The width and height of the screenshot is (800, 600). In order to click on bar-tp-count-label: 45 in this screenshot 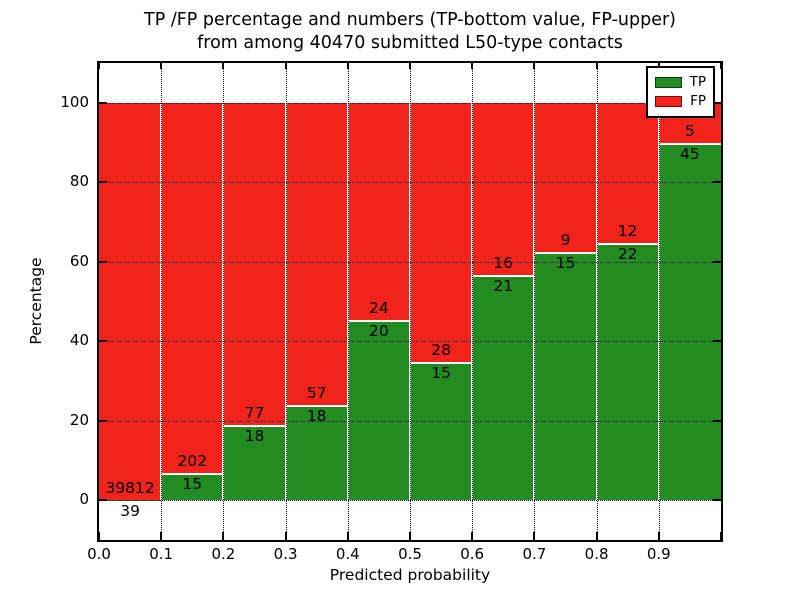, I will do `click(690, 153)`.